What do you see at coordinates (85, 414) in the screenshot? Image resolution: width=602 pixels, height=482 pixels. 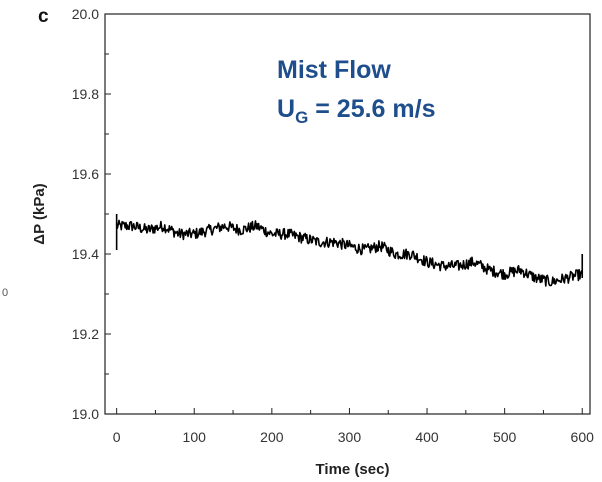 I see `y-tick-label: 19.0` at bounding box center [85, 414].